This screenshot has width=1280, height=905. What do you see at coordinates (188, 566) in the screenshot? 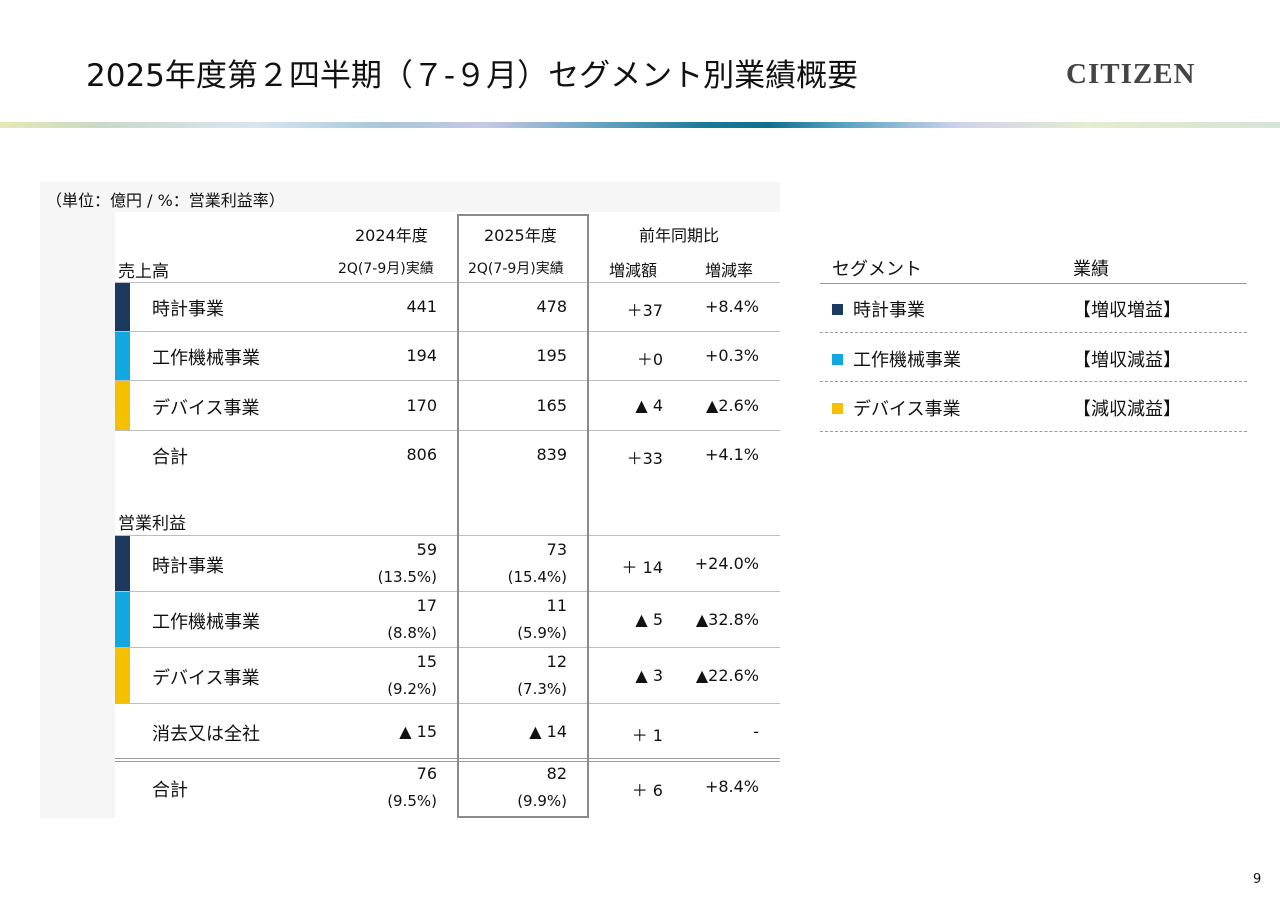
I see `op-row-name: 時計事業` at bounding box center [188, 566].